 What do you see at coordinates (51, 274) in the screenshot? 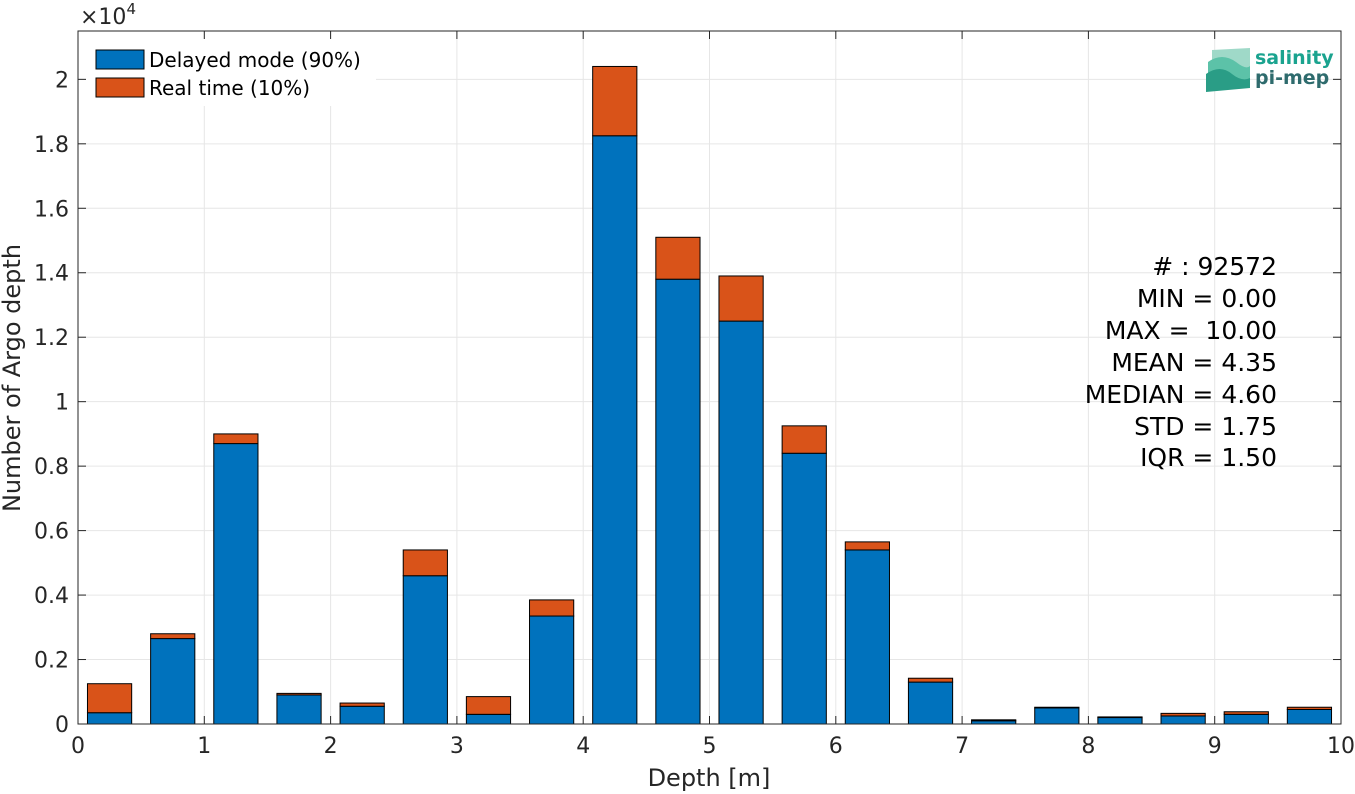
I see `y-tick-label: 1.4` at bounding box center [51, 274].